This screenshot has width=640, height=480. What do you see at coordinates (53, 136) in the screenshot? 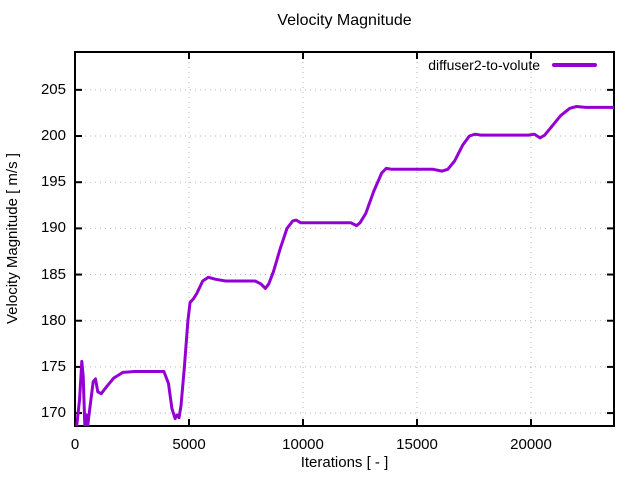
I see `y-tick-label: 200` at bounding box center [53, 136].